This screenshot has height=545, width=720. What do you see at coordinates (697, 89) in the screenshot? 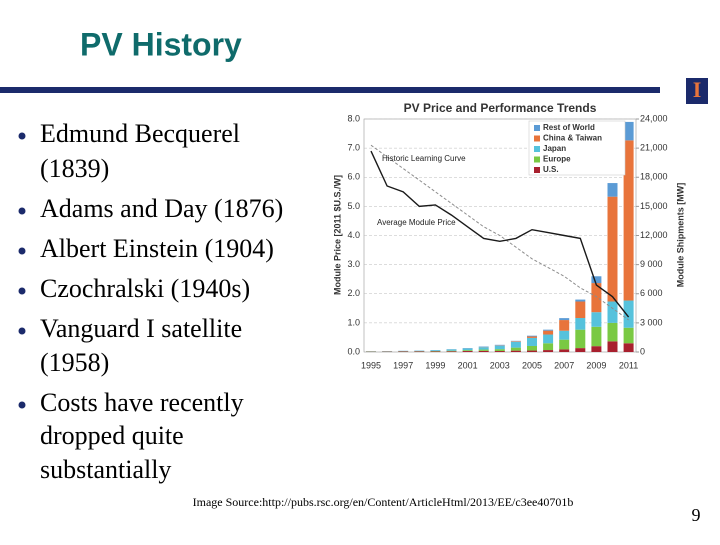
I see `logo: I` at bounding box center [697, 89].